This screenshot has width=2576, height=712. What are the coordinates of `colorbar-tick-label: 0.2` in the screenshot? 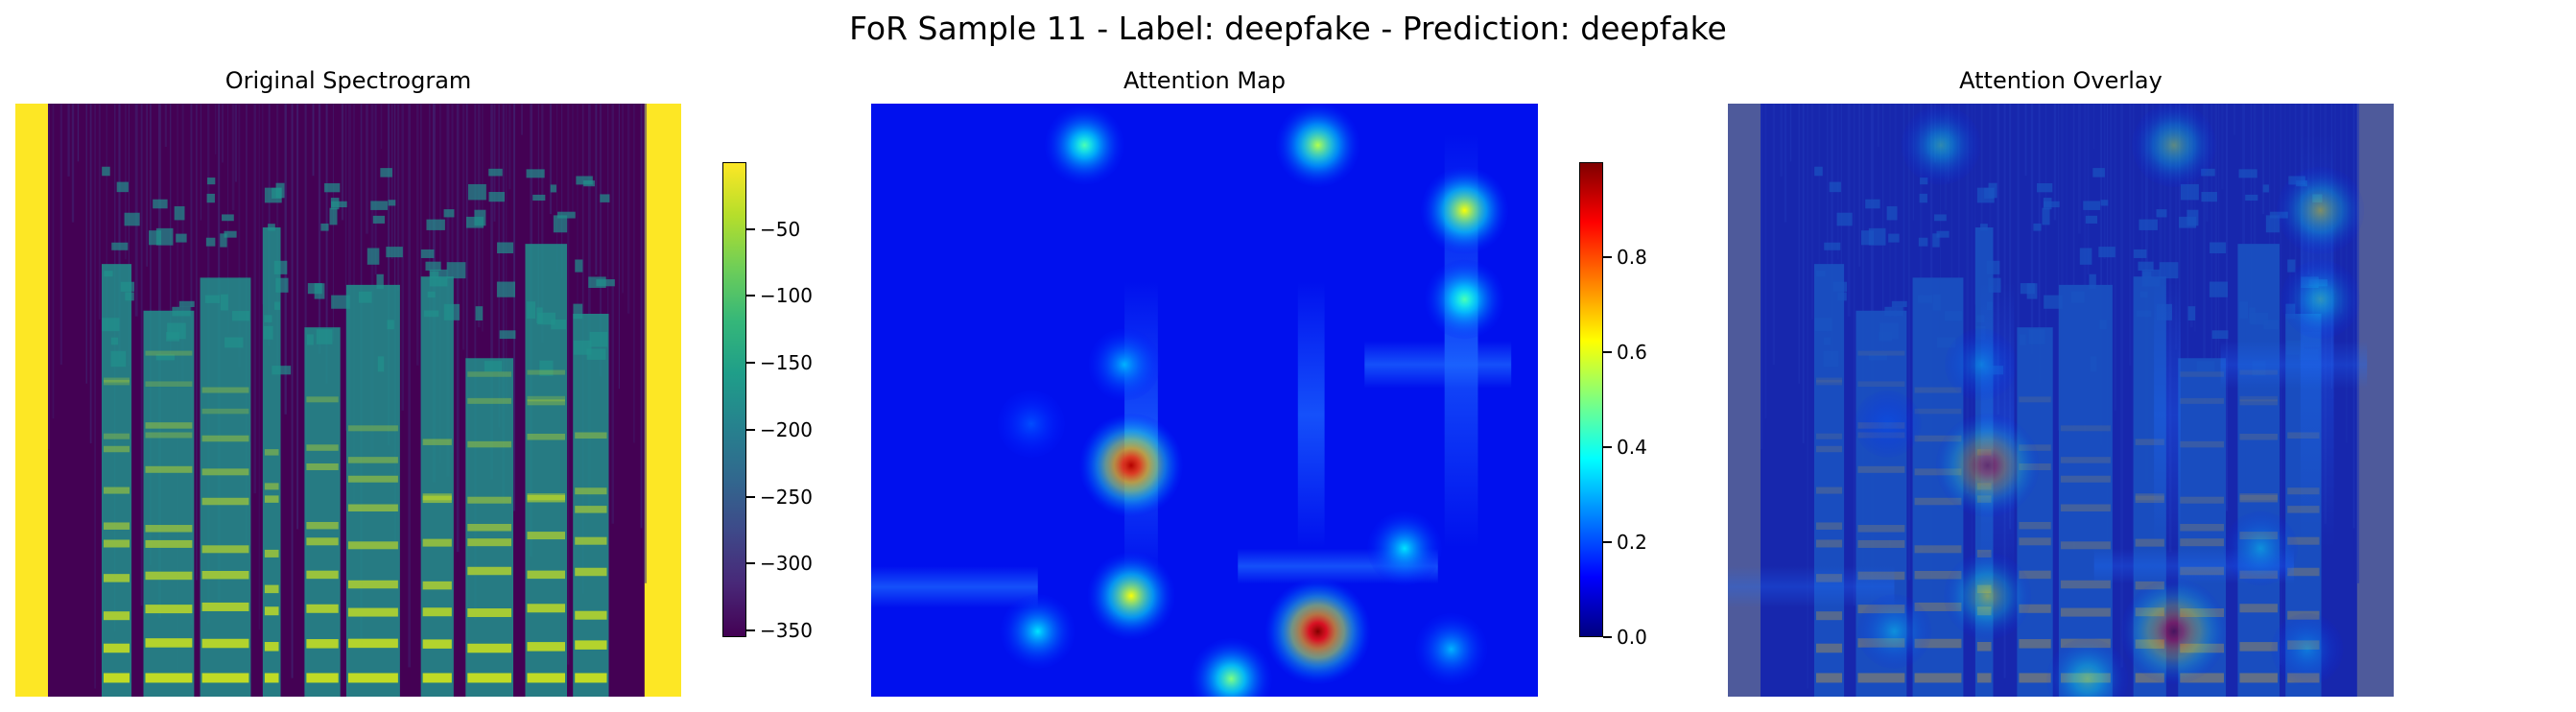 It's located at (1632, 542).